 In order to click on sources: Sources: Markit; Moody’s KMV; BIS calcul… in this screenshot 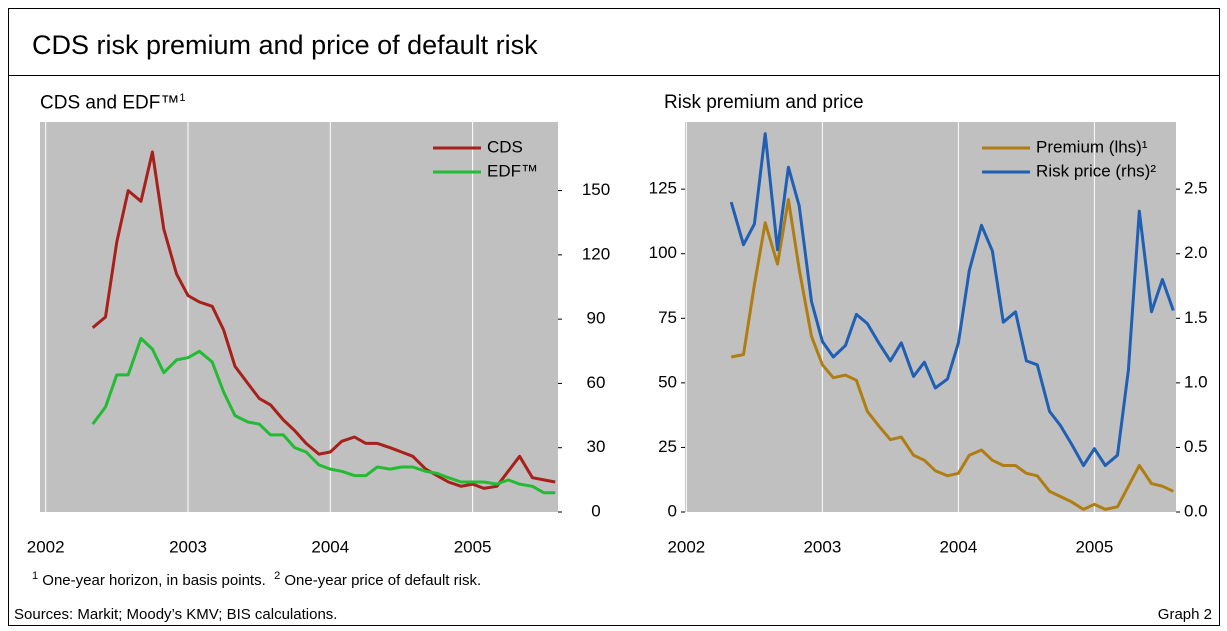, I will do `click(176, 614)`.